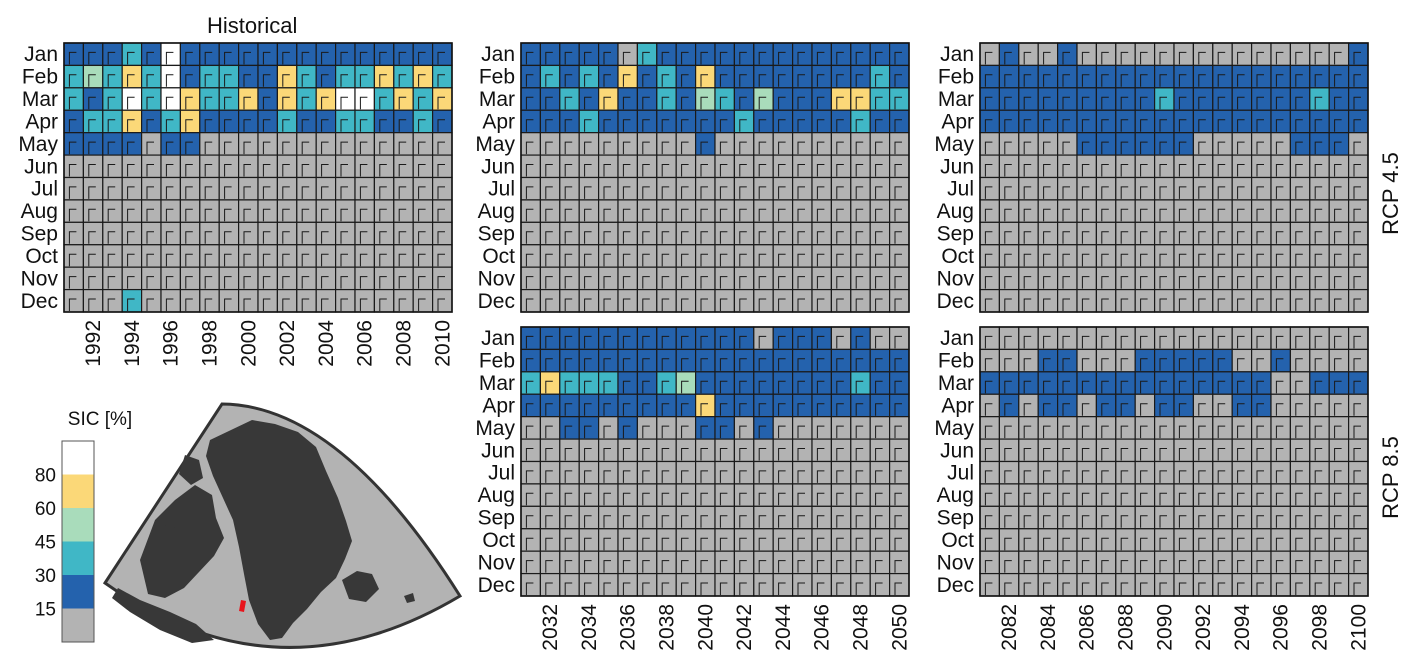  What do you see at coordinates (1164, 627) in the screenshot?
I see `year-tick-label: 2090` at bounding box center [1164, 627].